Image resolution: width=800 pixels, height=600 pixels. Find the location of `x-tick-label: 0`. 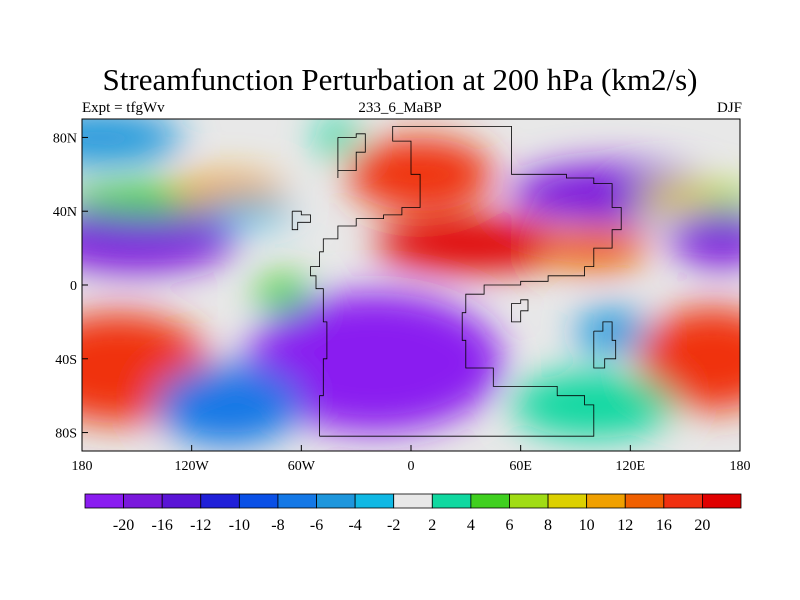

x-tick-label: 0 is located at coordinates (411, 466).